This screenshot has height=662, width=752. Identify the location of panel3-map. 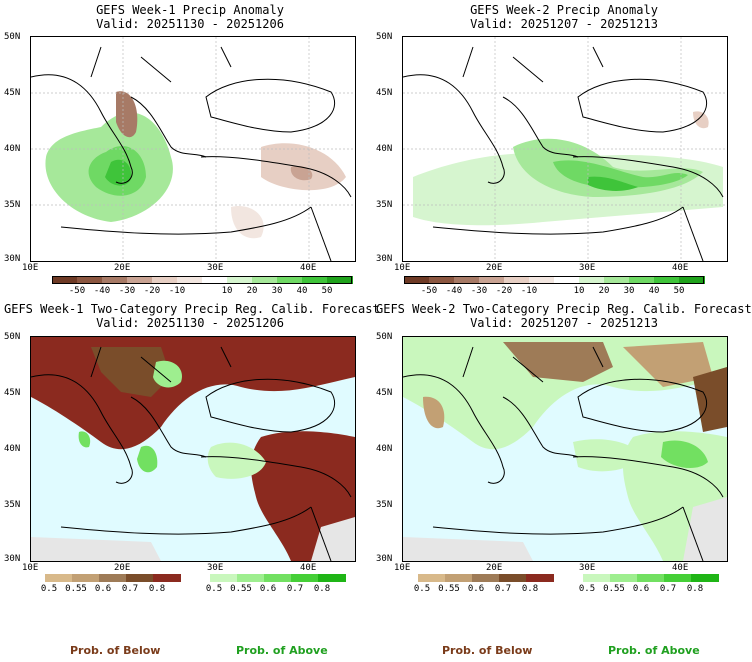
(193, 449).